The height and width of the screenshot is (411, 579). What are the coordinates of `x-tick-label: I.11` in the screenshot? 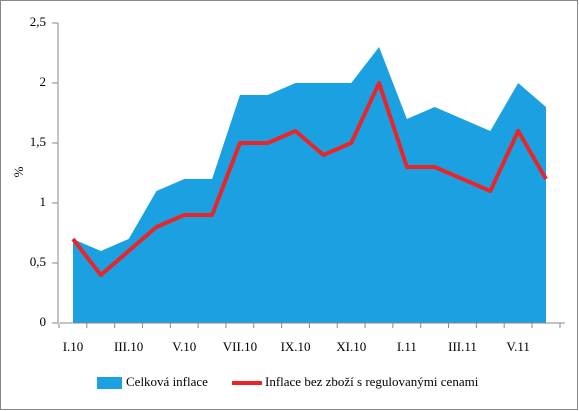 It's located at (407, 346).